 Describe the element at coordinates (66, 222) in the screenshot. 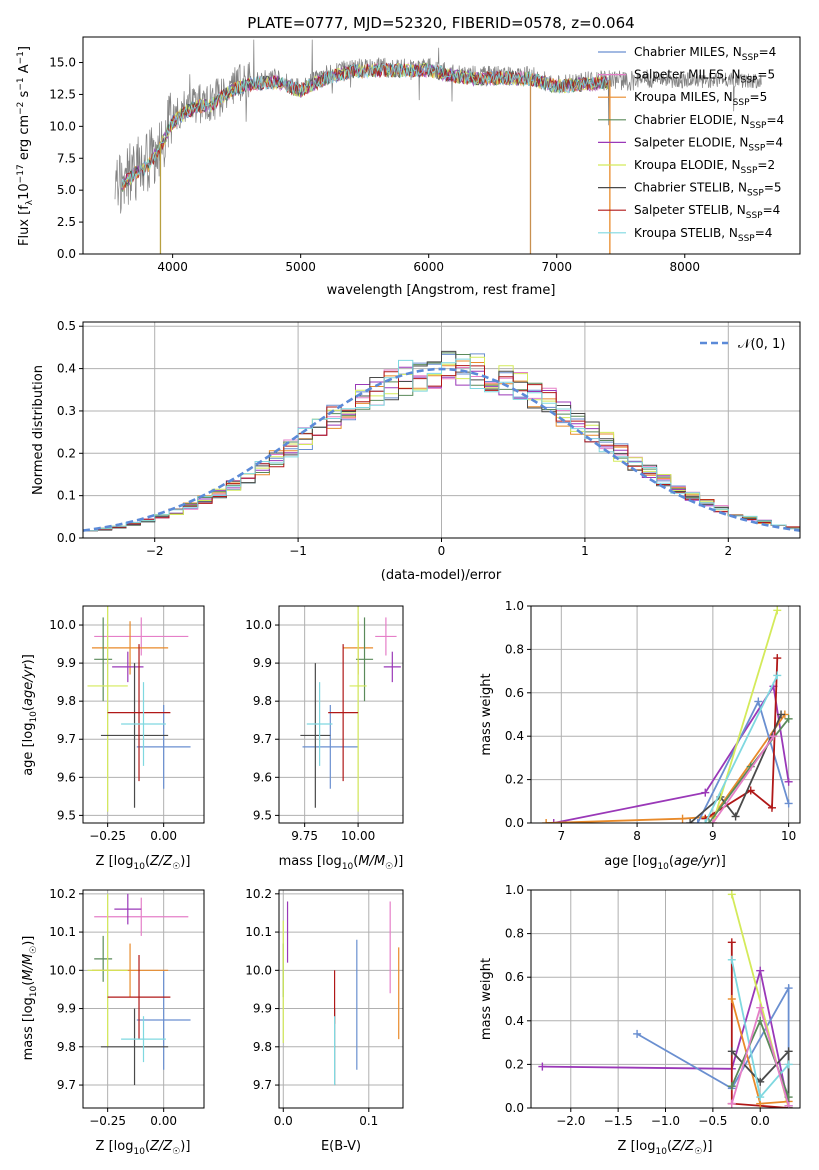

I see `y-tick-label: 2.5` at that location.